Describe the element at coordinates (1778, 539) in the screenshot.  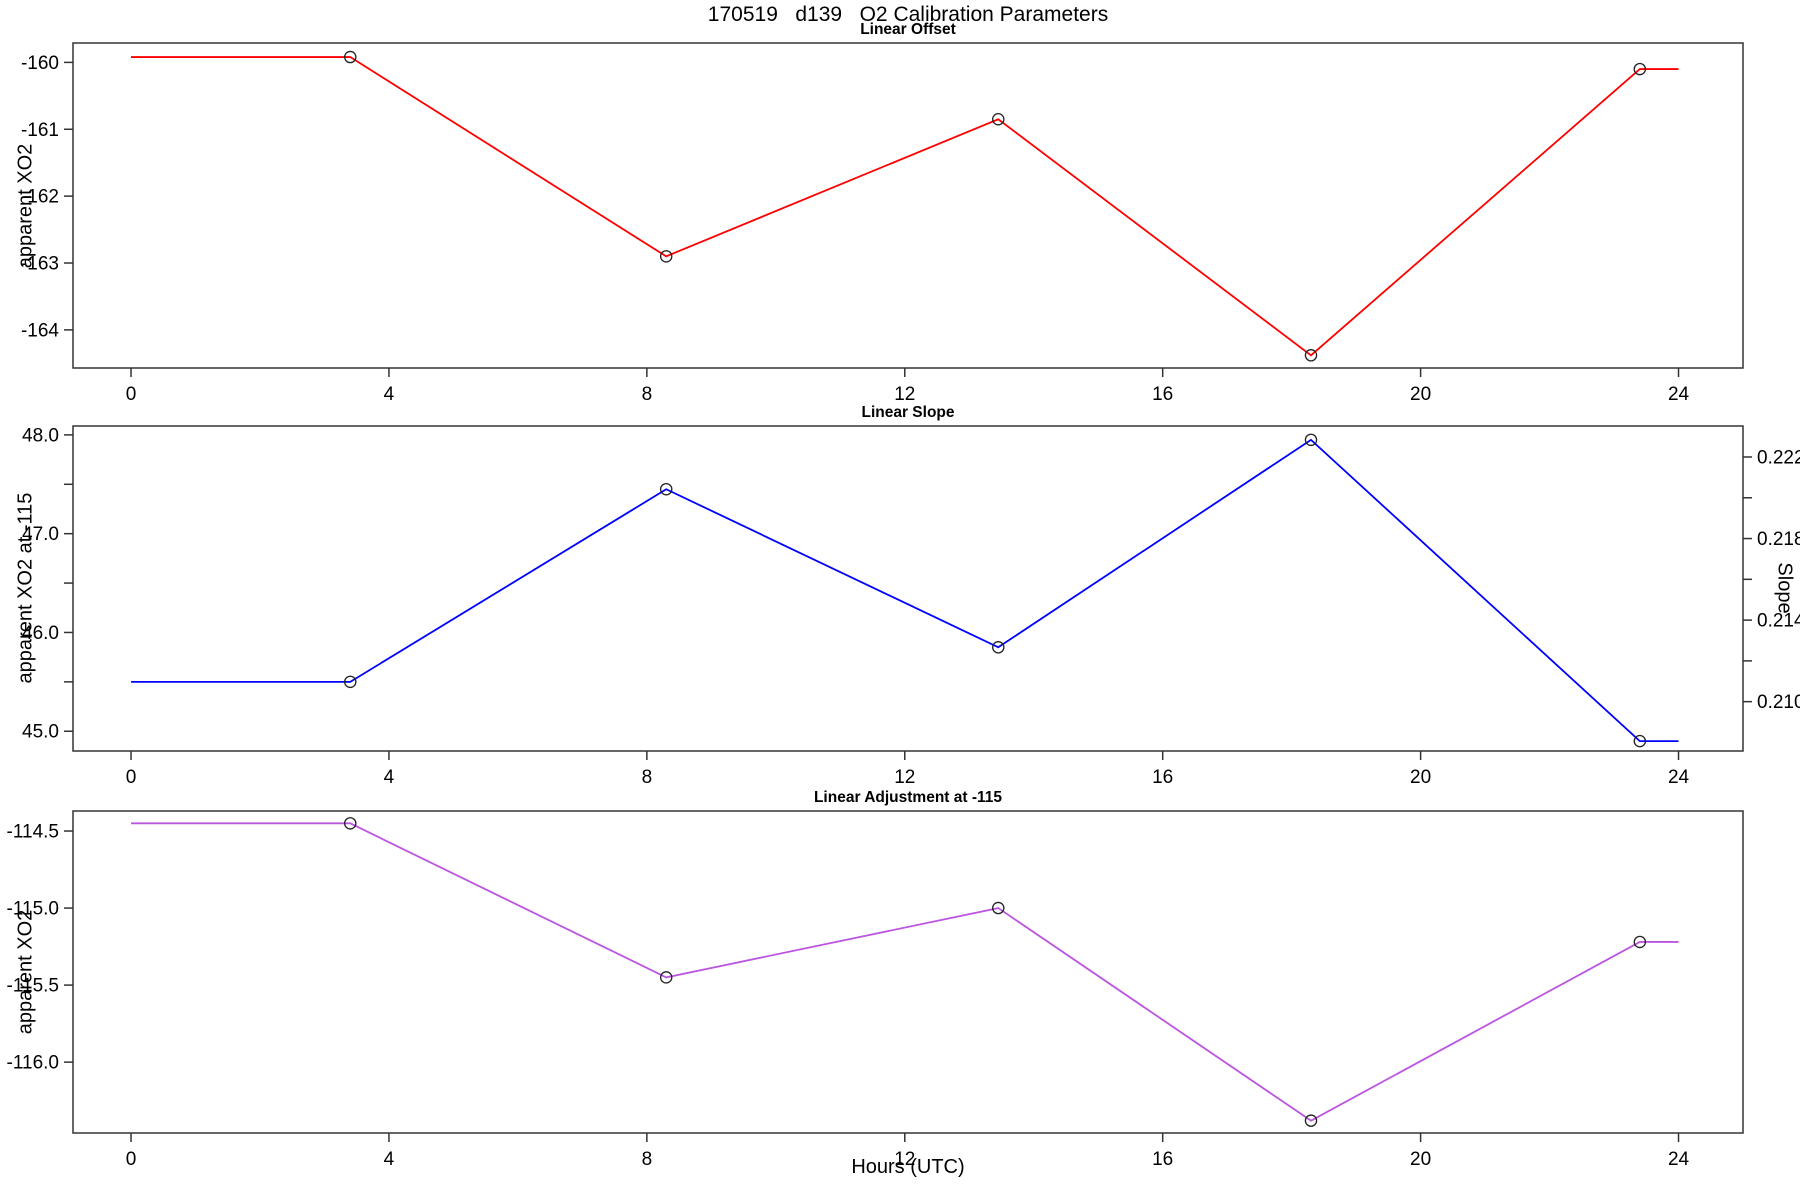
I see `y-tick-label: 0.218` at that location.